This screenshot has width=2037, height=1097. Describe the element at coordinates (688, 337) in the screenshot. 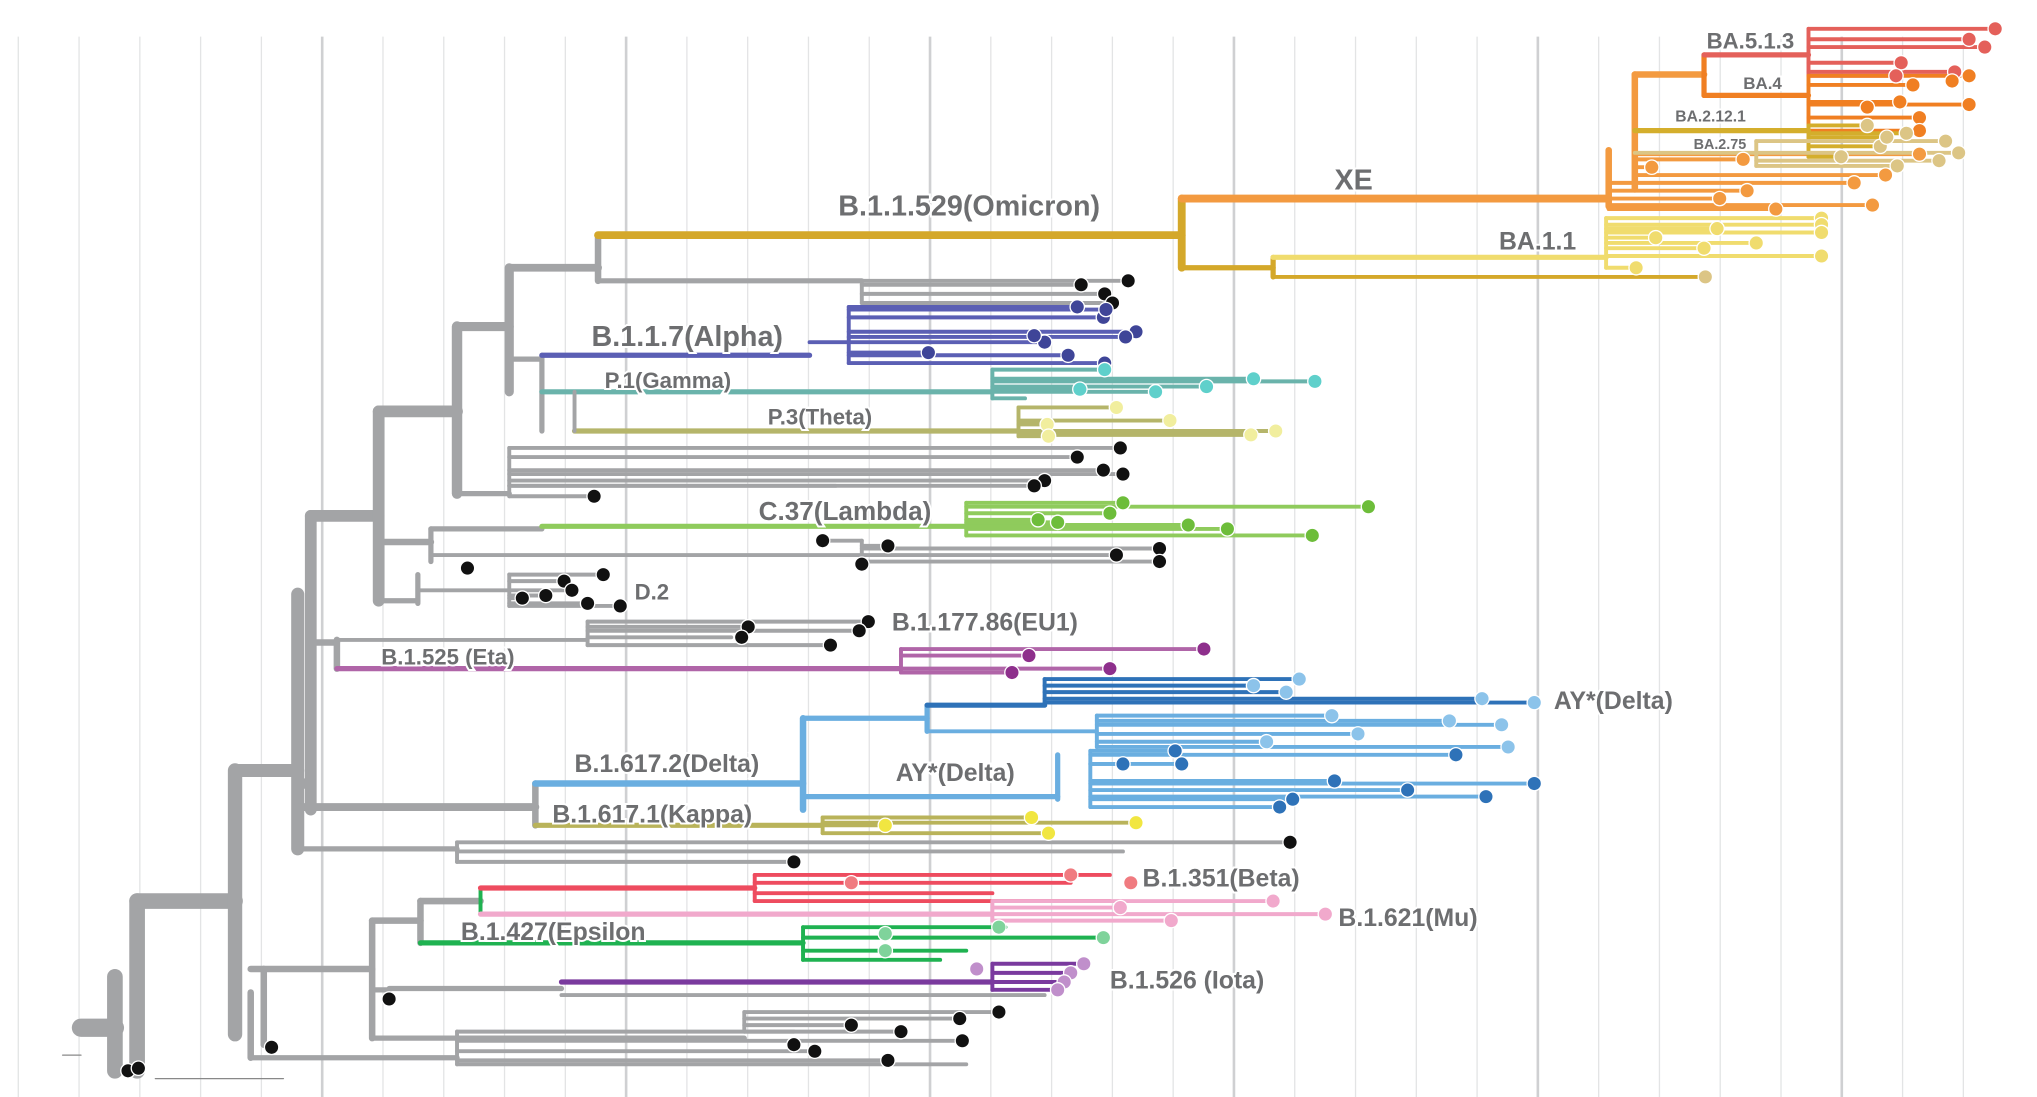

I see `label-alpha: B.1.1.7(Alpha)` at that location.